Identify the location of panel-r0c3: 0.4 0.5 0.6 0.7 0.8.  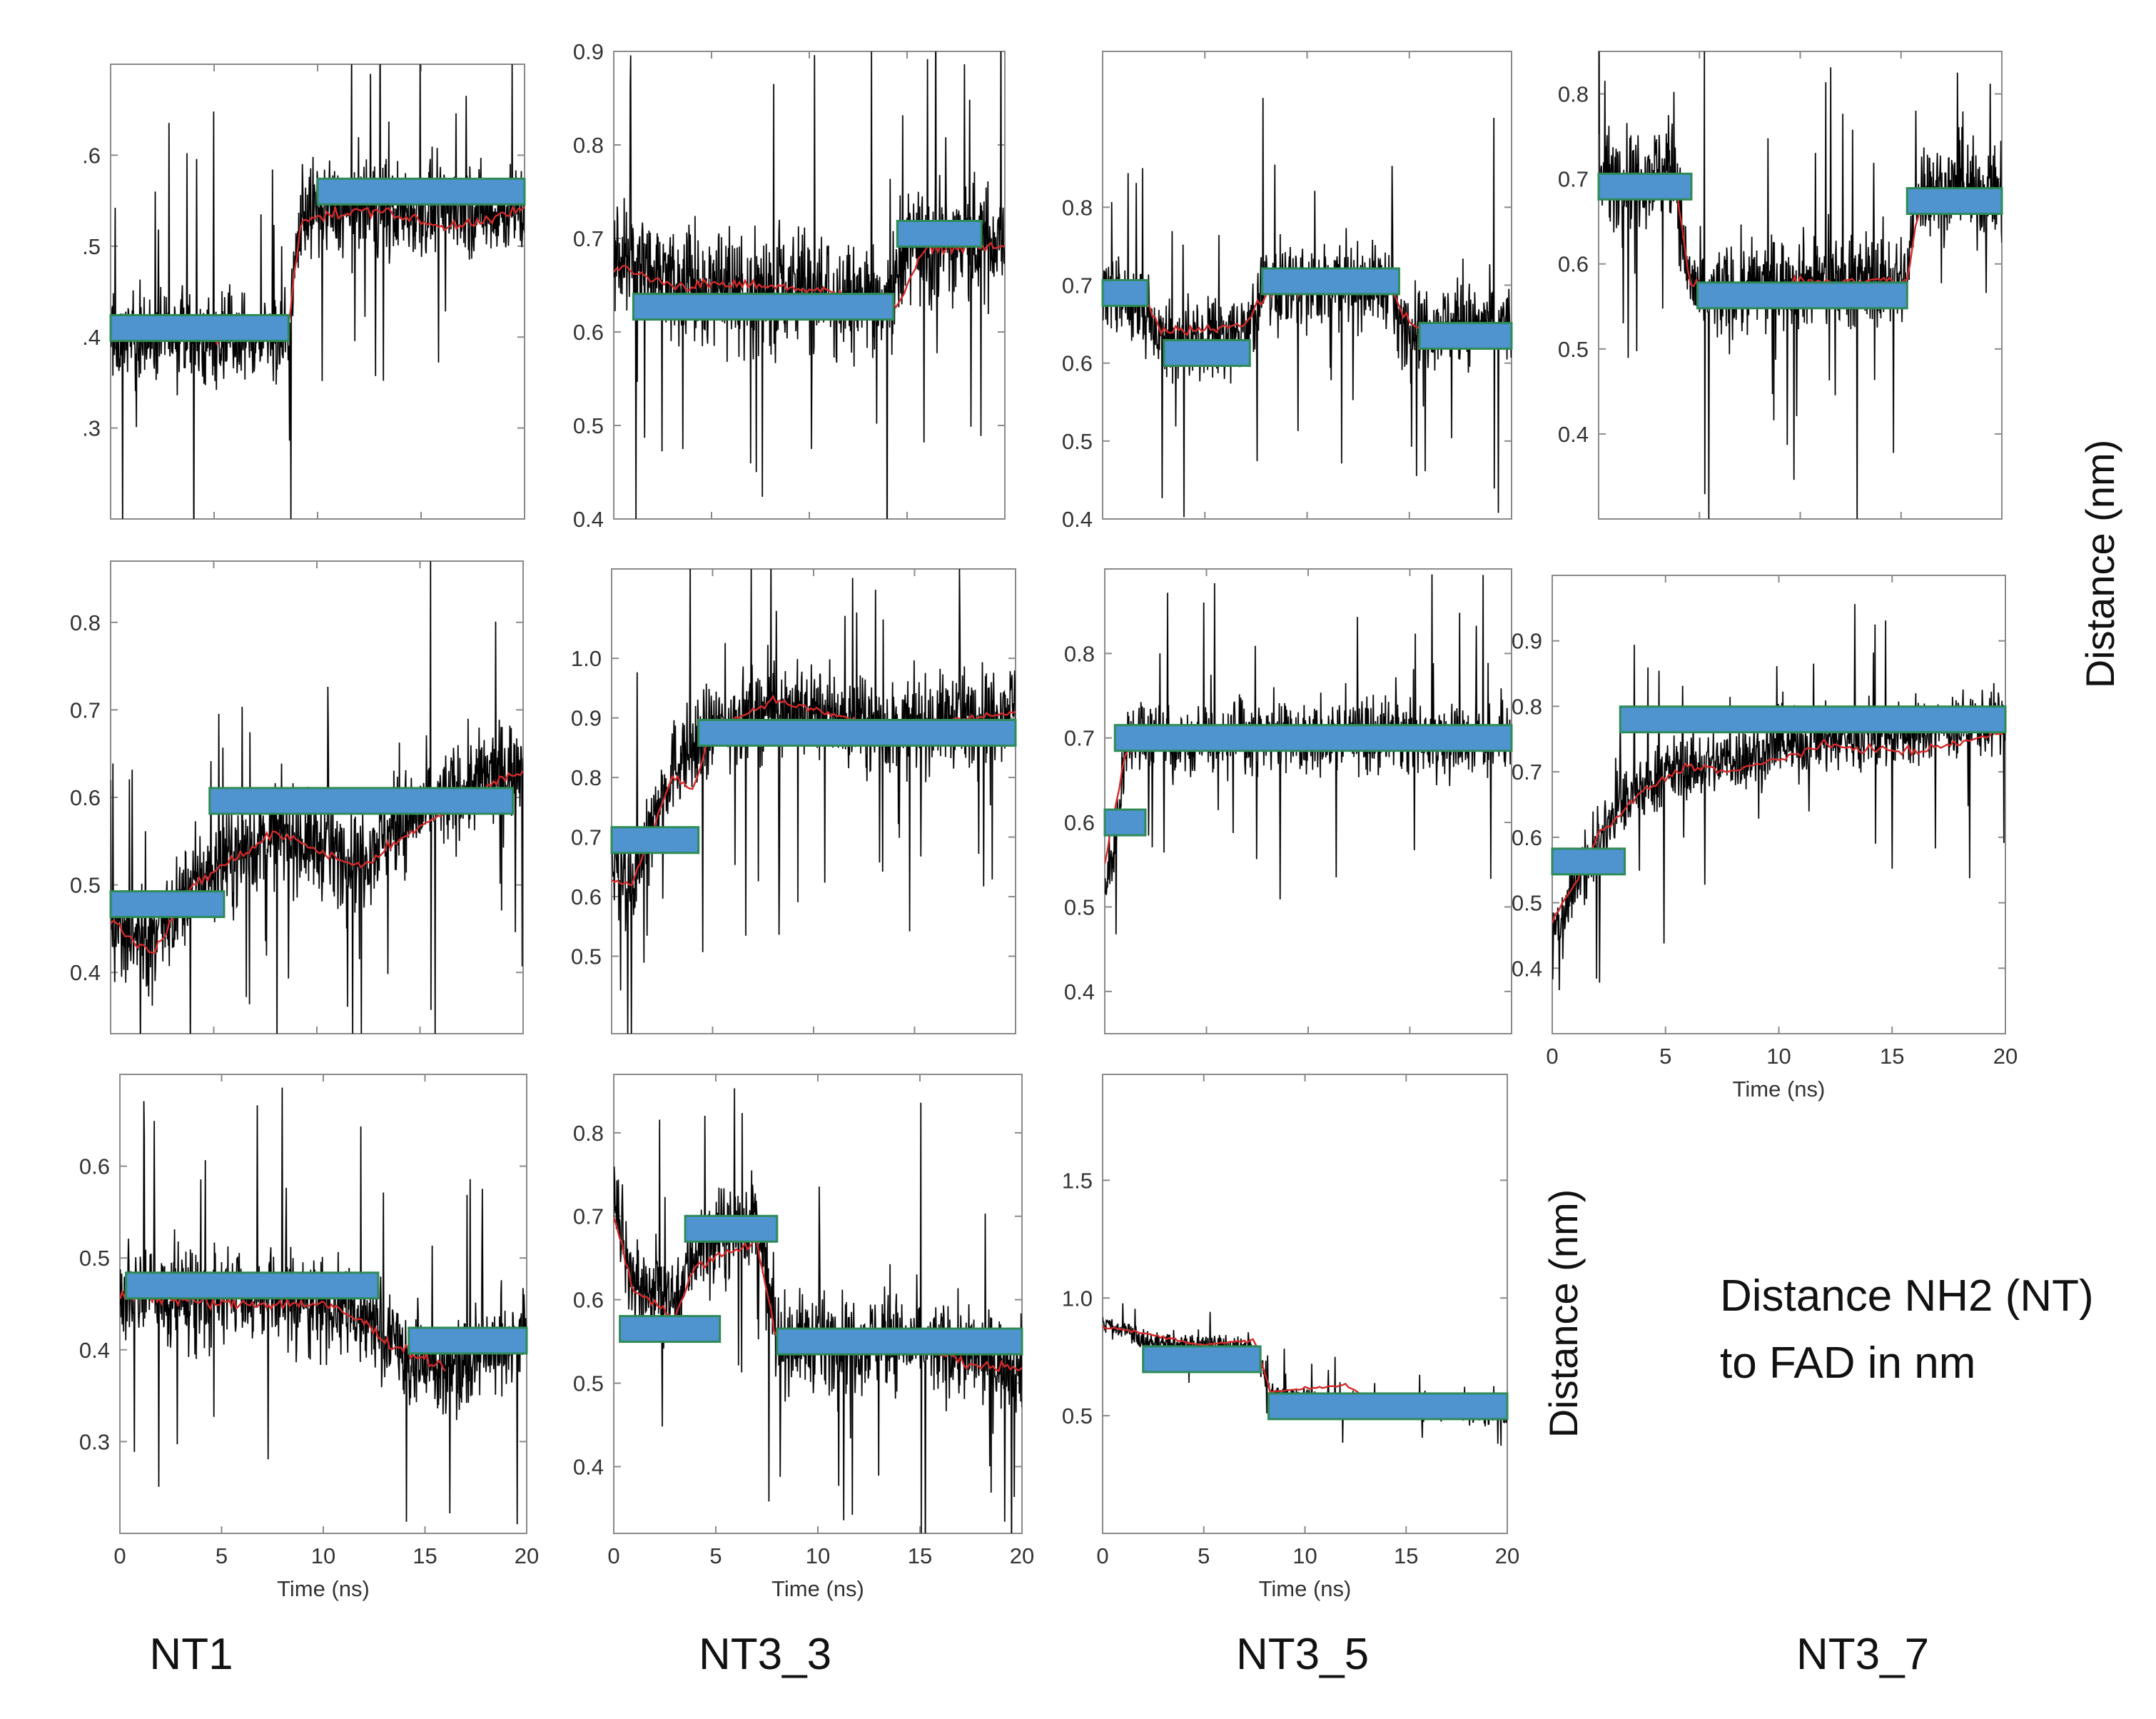
(1780, 285).